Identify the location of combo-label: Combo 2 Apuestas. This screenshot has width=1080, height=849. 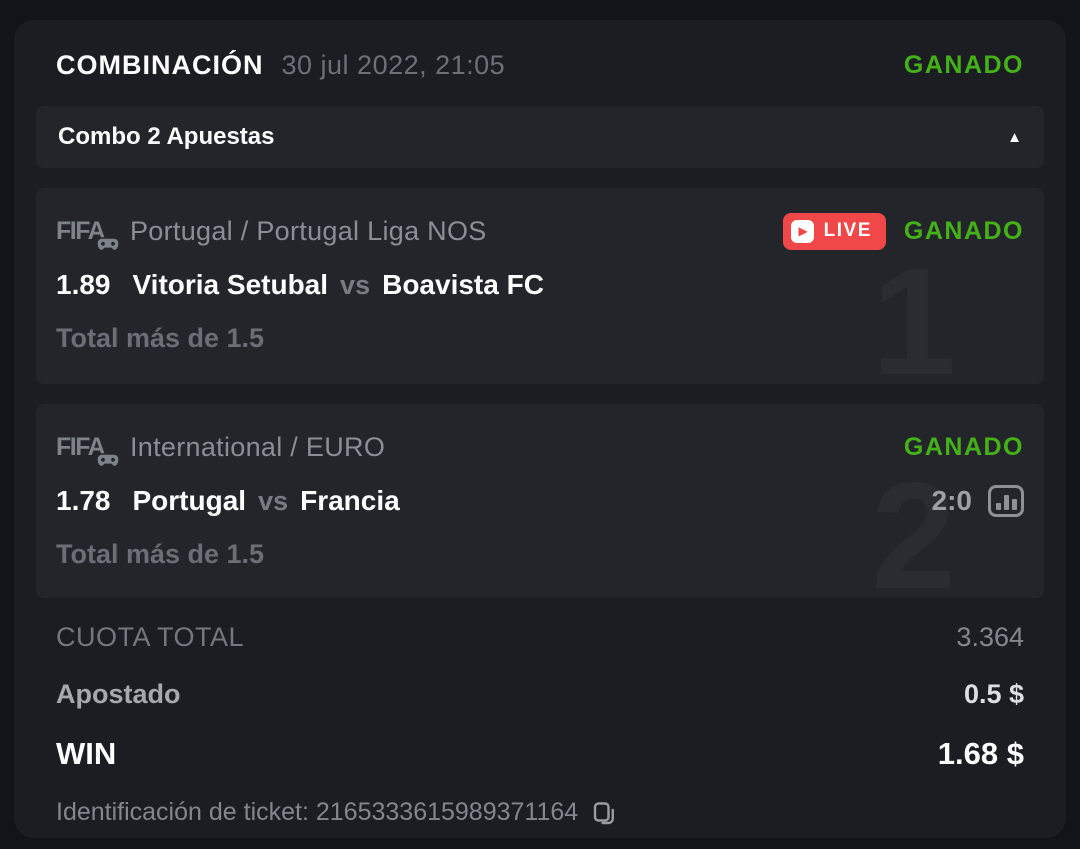
(166, 136).